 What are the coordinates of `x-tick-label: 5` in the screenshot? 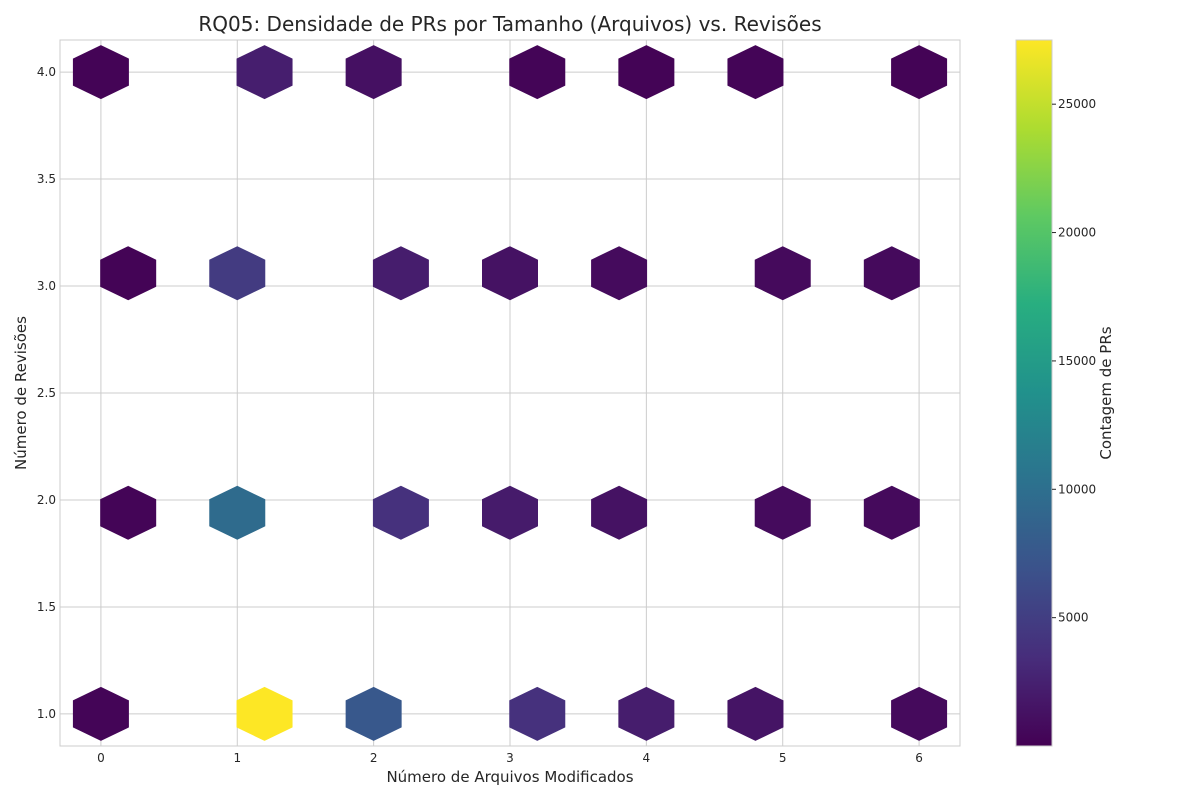 It's located at (783, 758).